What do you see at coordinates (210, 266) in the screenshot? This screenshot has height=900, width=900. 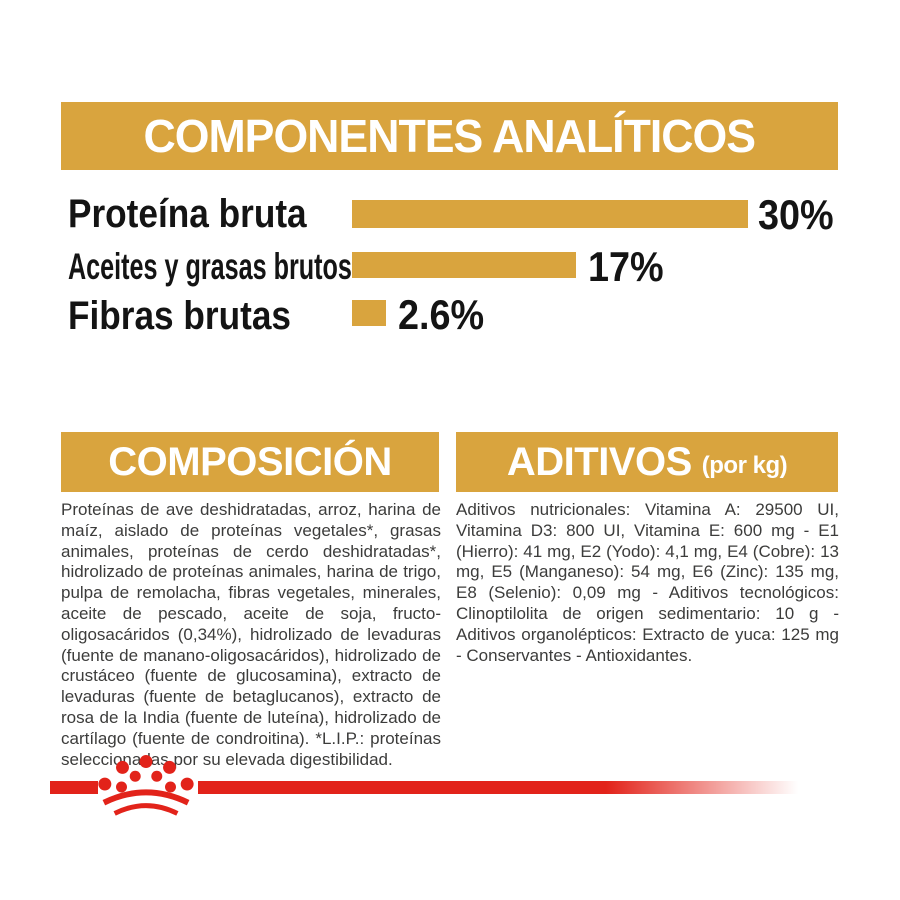 I see `chart-category-label: Aceites y grasas brutos` at bounding box center [210, 266].